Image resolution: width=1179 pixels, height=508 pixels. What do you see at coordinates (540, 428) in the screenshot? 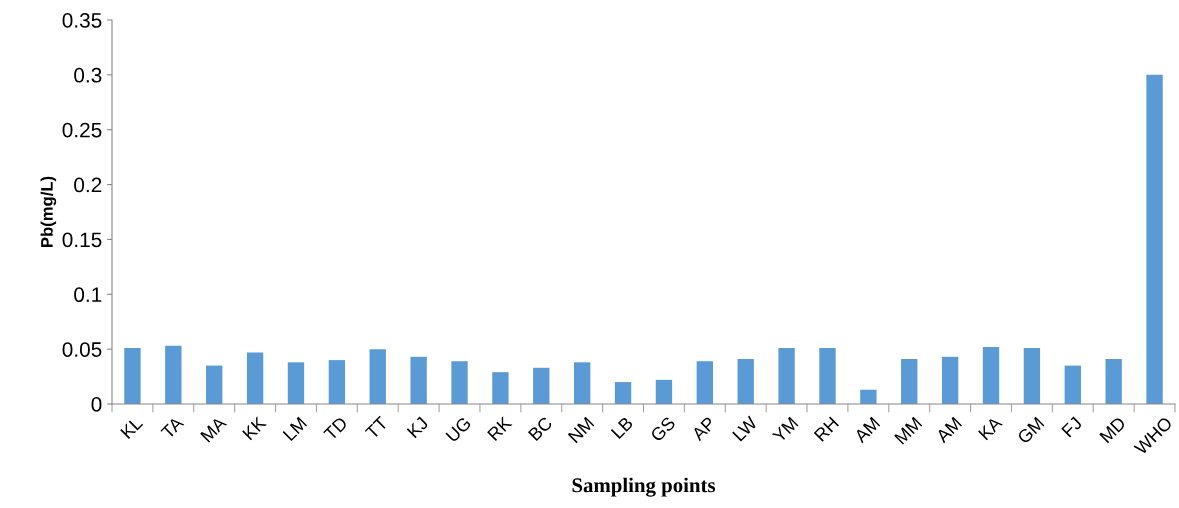
I see `x-tick-label: BC` at bounding box center [540, 428].